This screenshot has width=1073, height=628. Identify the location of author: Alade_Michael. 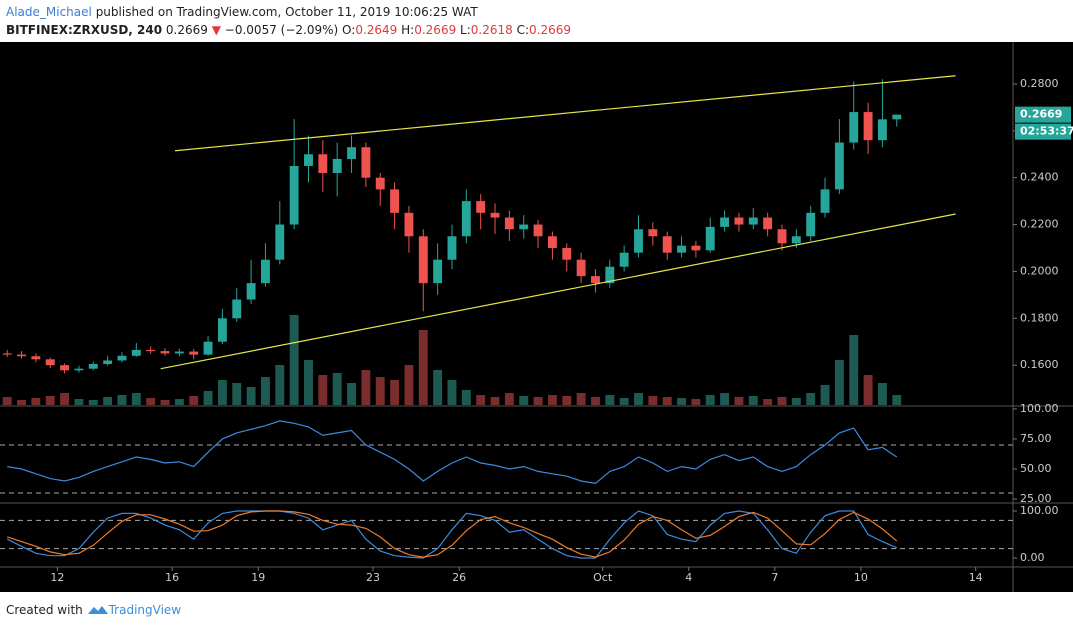
(49, 12).